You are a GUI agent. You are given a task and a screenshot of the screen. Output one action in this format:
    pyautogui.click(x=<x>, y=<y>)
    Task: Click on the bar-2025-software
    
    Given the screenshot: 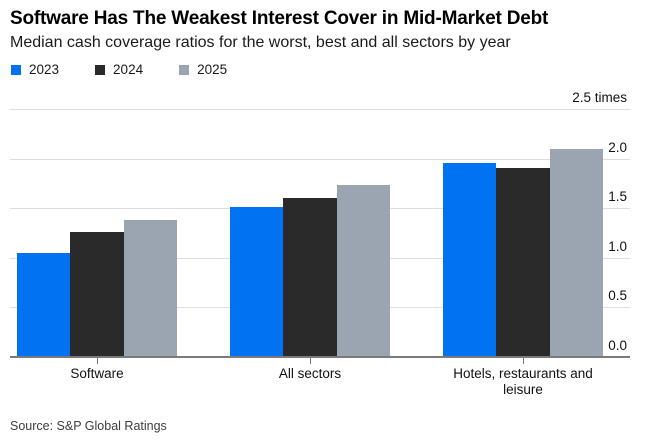 What is the action you would take?
    pyautogui.click(x=150, y=288)
    